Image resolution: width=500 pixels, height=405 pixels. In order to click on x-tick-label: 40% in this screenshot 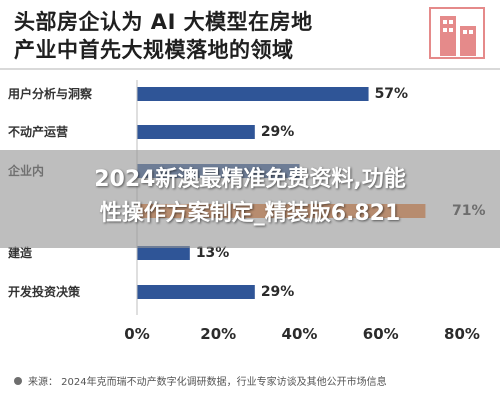, I will do `click(299, 334)`.